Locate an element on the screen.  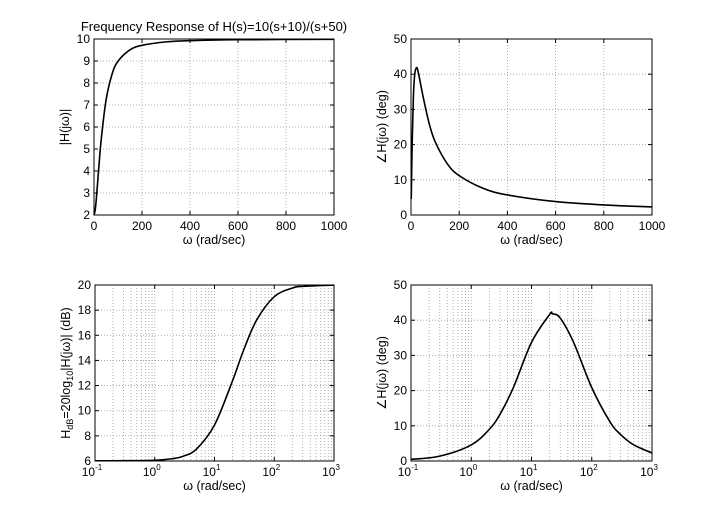
y-axis-label: HdB=20log10|H(jω)| (dB) is located at coordinates (67, 372).